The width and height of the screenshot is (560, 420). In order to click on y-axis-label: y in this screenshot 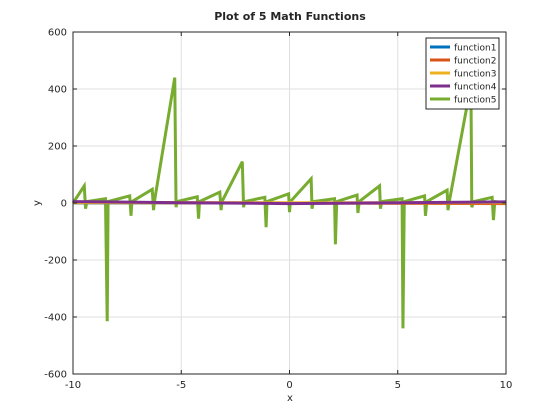, I will do `click(37, 203)`.